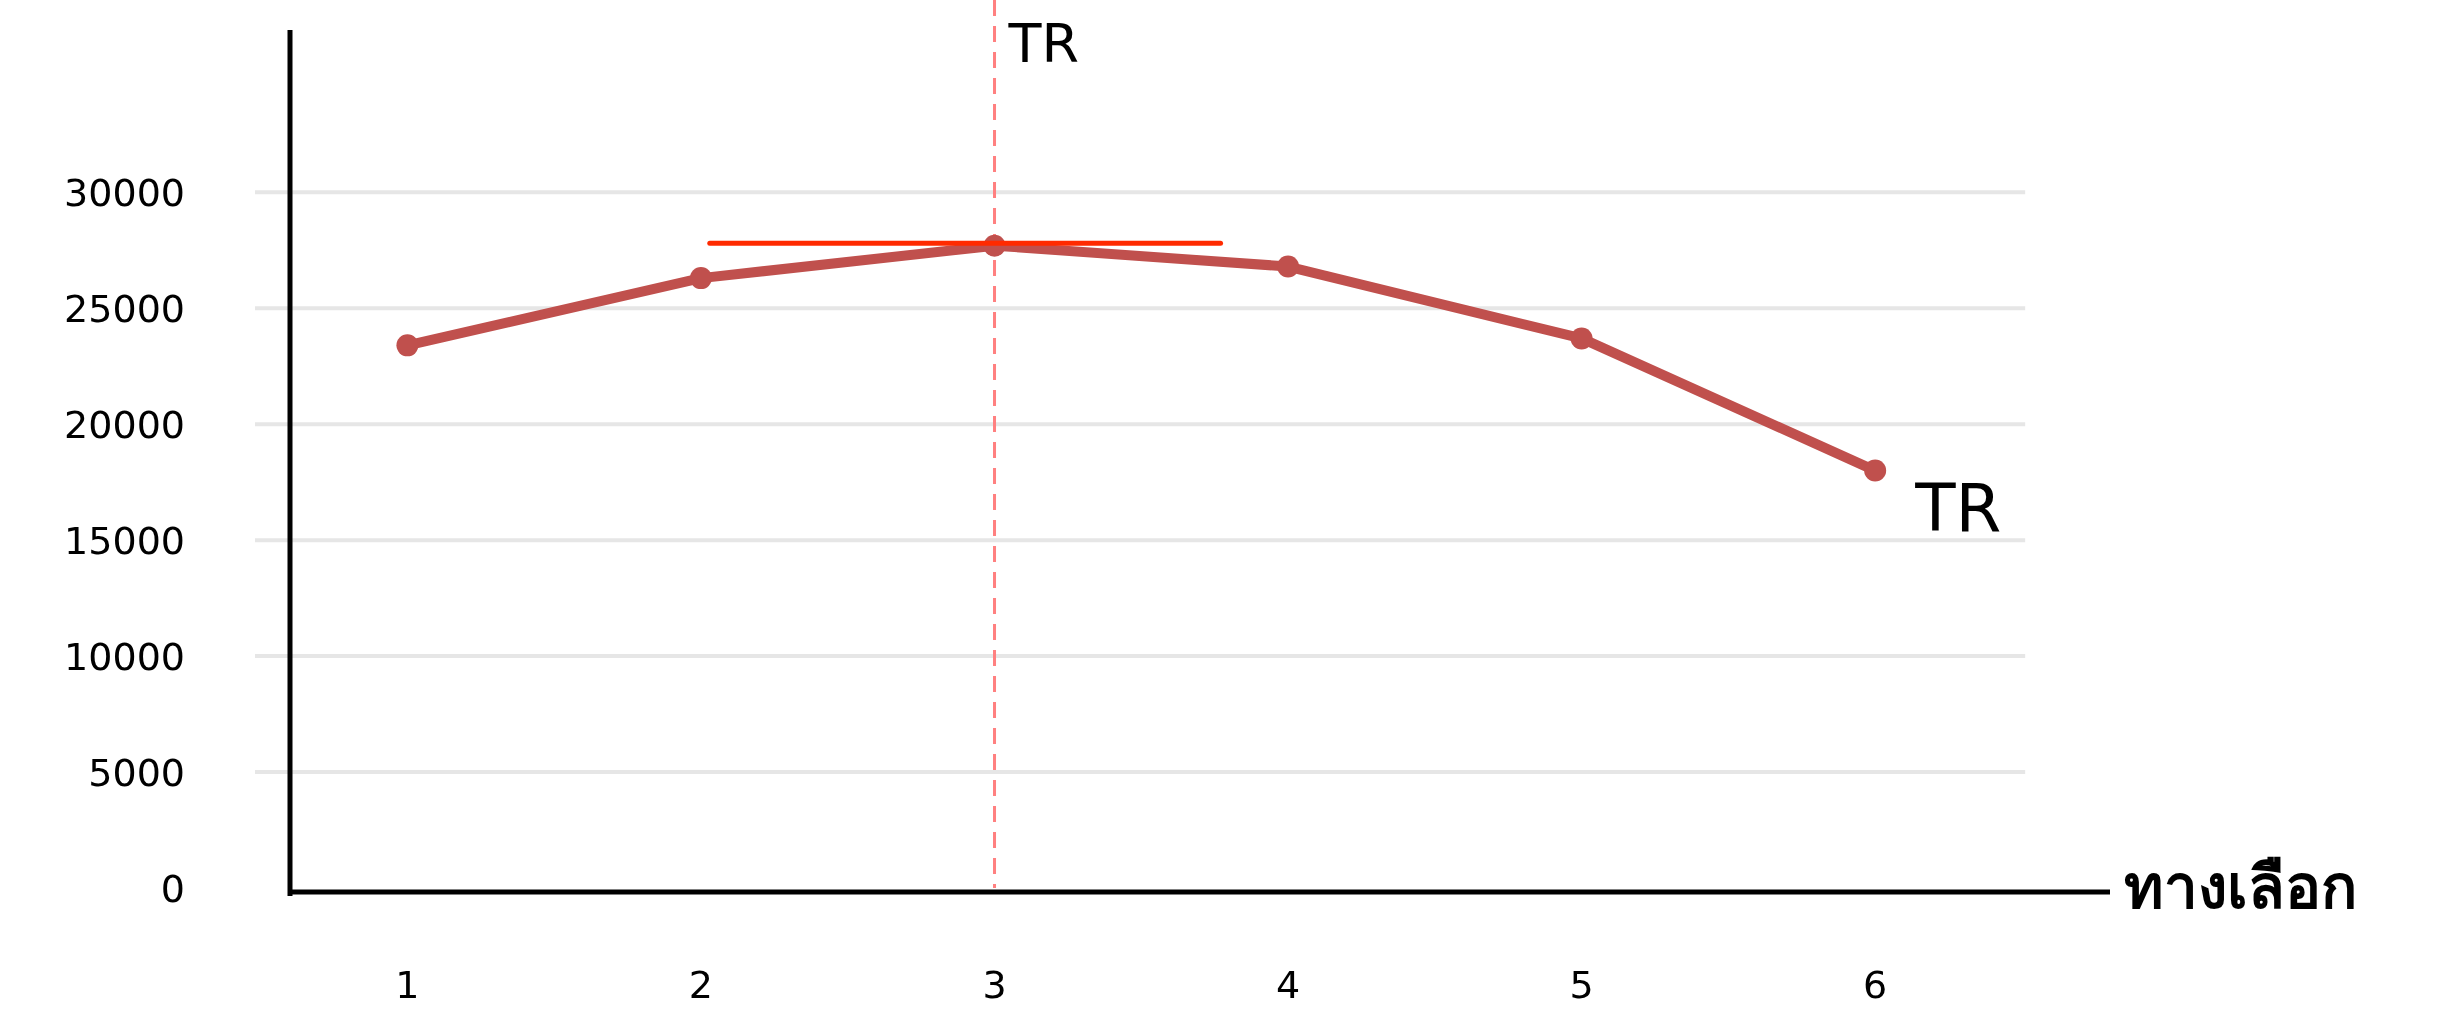 The height and width of the screenshot is (1016, 2464). I want to click on x-tick-label: 5, so click(1581, 985).